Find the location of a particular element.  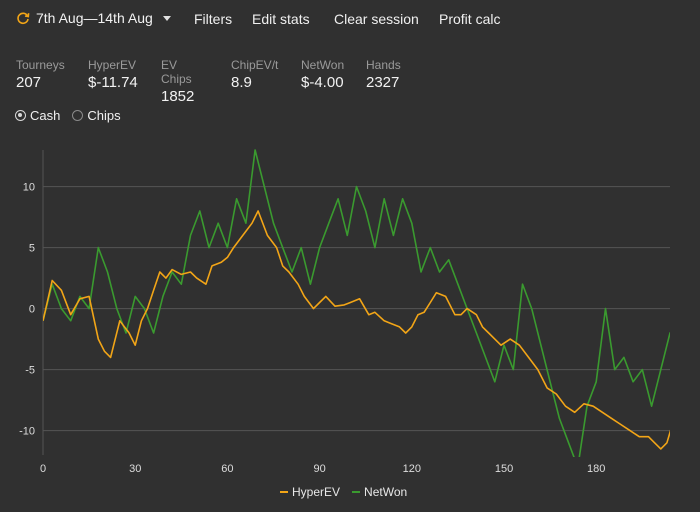

stat-value: 1852 is located at coordinates (178, 96).